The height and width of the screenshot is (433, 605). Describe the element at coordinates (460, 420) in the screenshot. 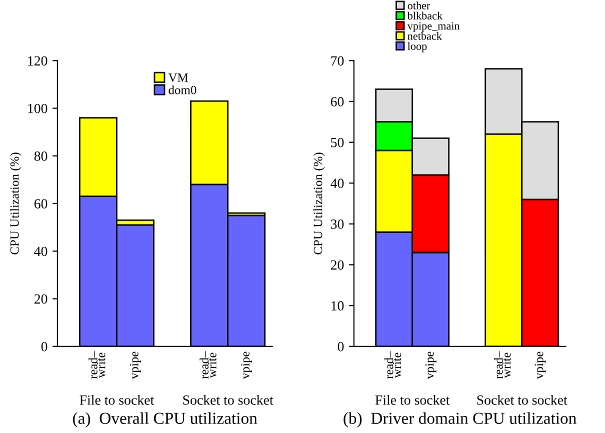

I see `text: (b) Driver domain CPU utilization` at that location.